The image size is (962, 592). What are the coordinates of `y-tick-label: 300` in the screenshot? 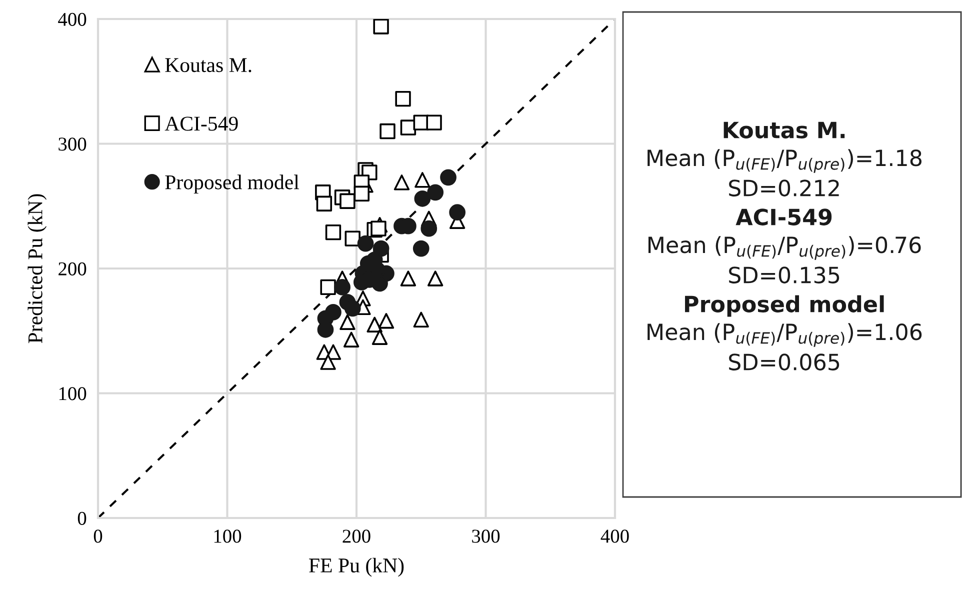 It's located at (72, 144).